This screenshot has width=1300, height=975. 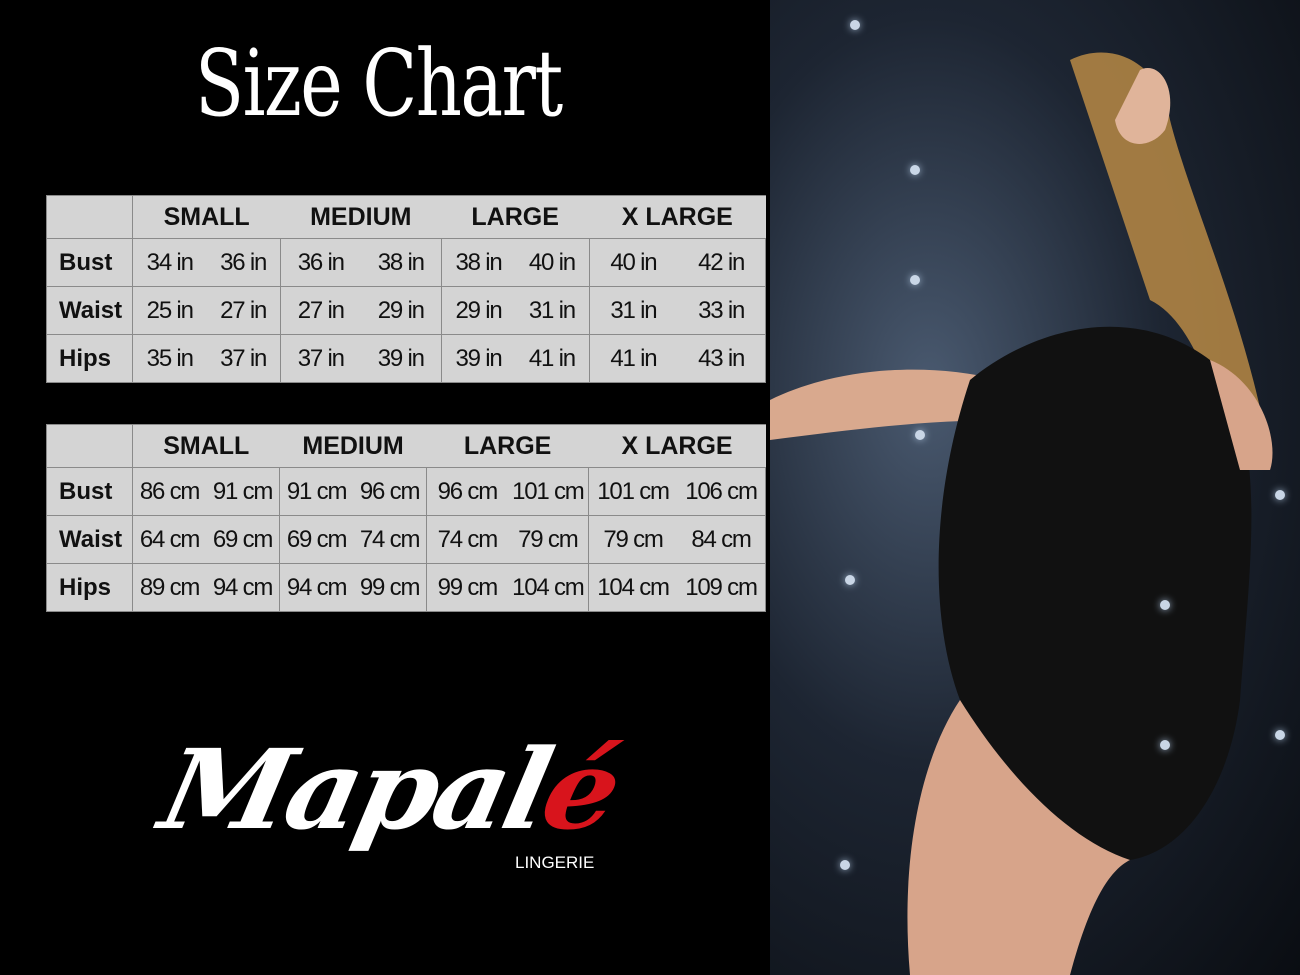 What do you see at coordinates (478, 310) in the screenshot?
I see `range-min: 29 in` at bounding box center [478, 310].